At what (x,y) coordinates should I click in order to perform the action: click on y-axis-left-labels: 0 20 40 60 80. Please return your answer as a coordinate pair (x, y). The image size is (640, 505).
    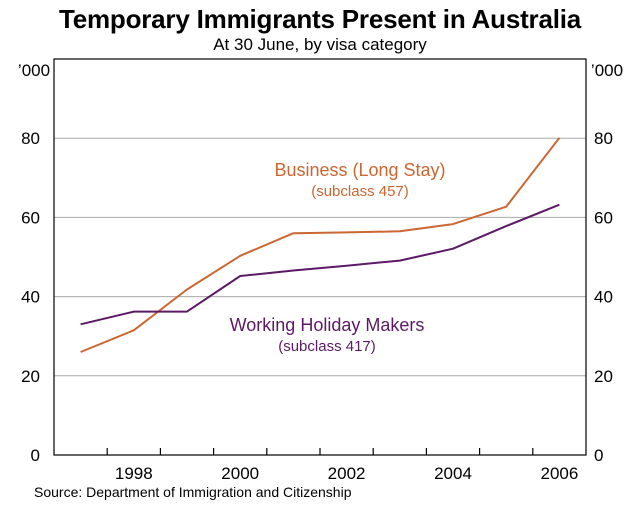
    Looking at the image, I should click on (30, 297).